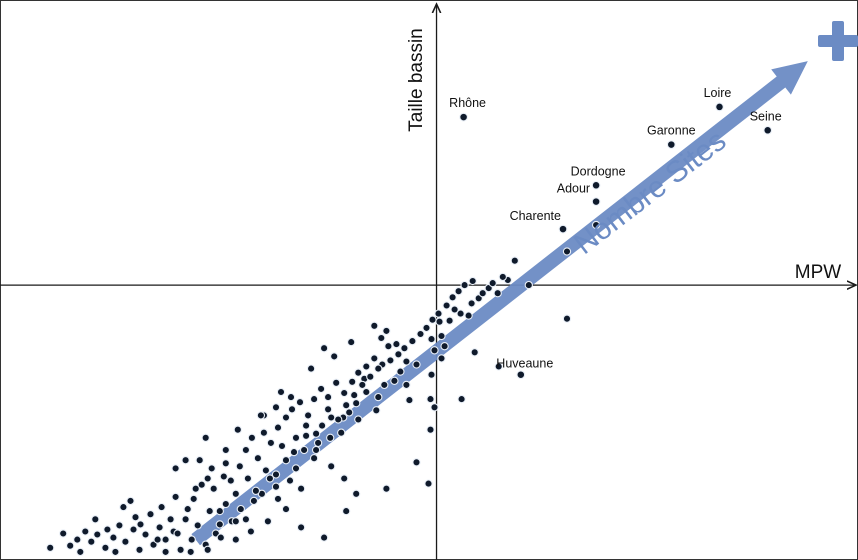  I want to click on data-point-huveaune, so click(521, 375).